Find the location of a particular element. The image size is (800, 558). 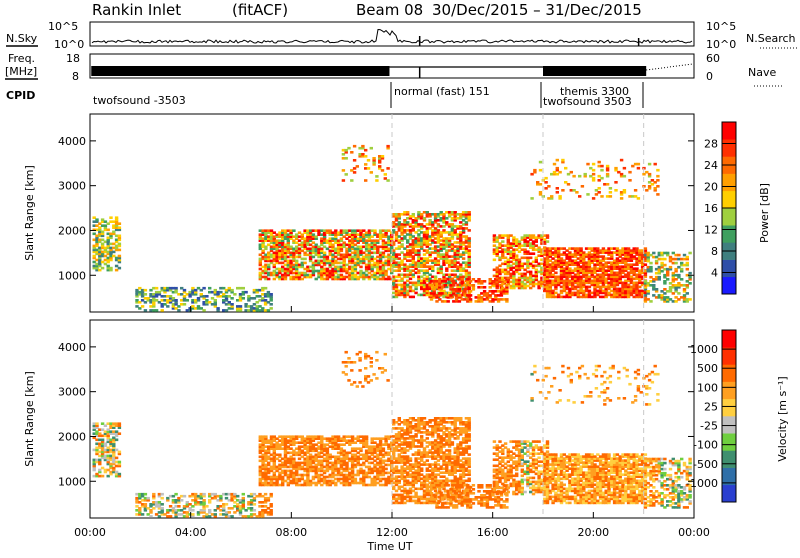

cpid-label: CPID is located at coordinates (20, 95).